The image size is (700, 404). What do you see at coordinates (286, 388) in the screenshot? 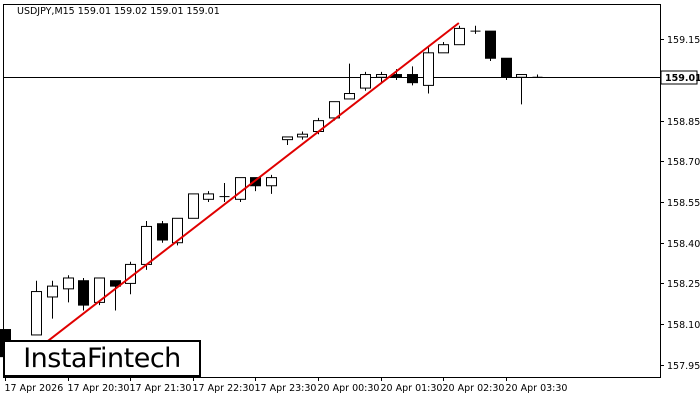
I see `x-tick-label: 17 Apr 23:30` at bounding box center [286, 388].